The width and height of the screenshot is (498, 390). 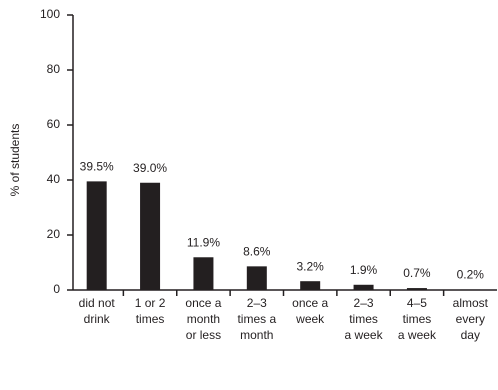 I want to click on x-tick-label: drink, so click(x=97, y=319).